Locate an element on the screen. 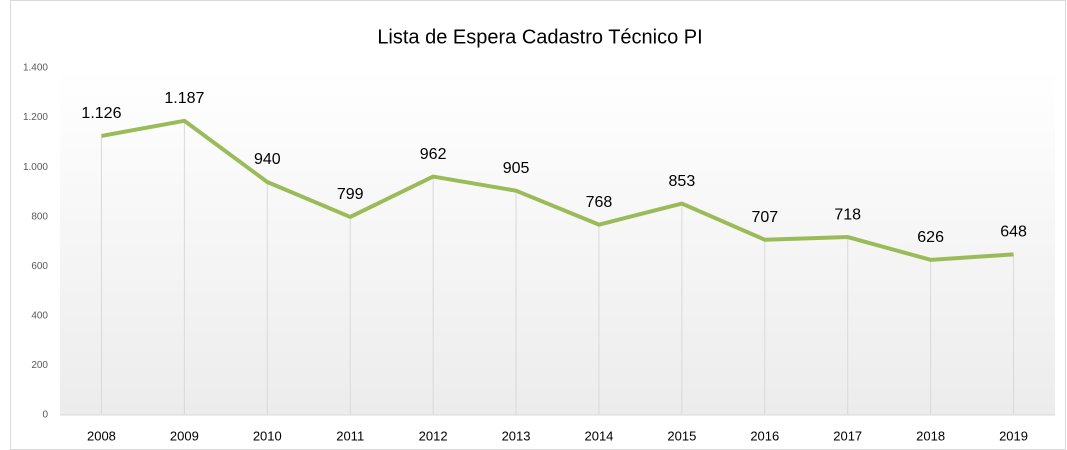  x-tick-label: 2012 is located at coordinates (433, 435).